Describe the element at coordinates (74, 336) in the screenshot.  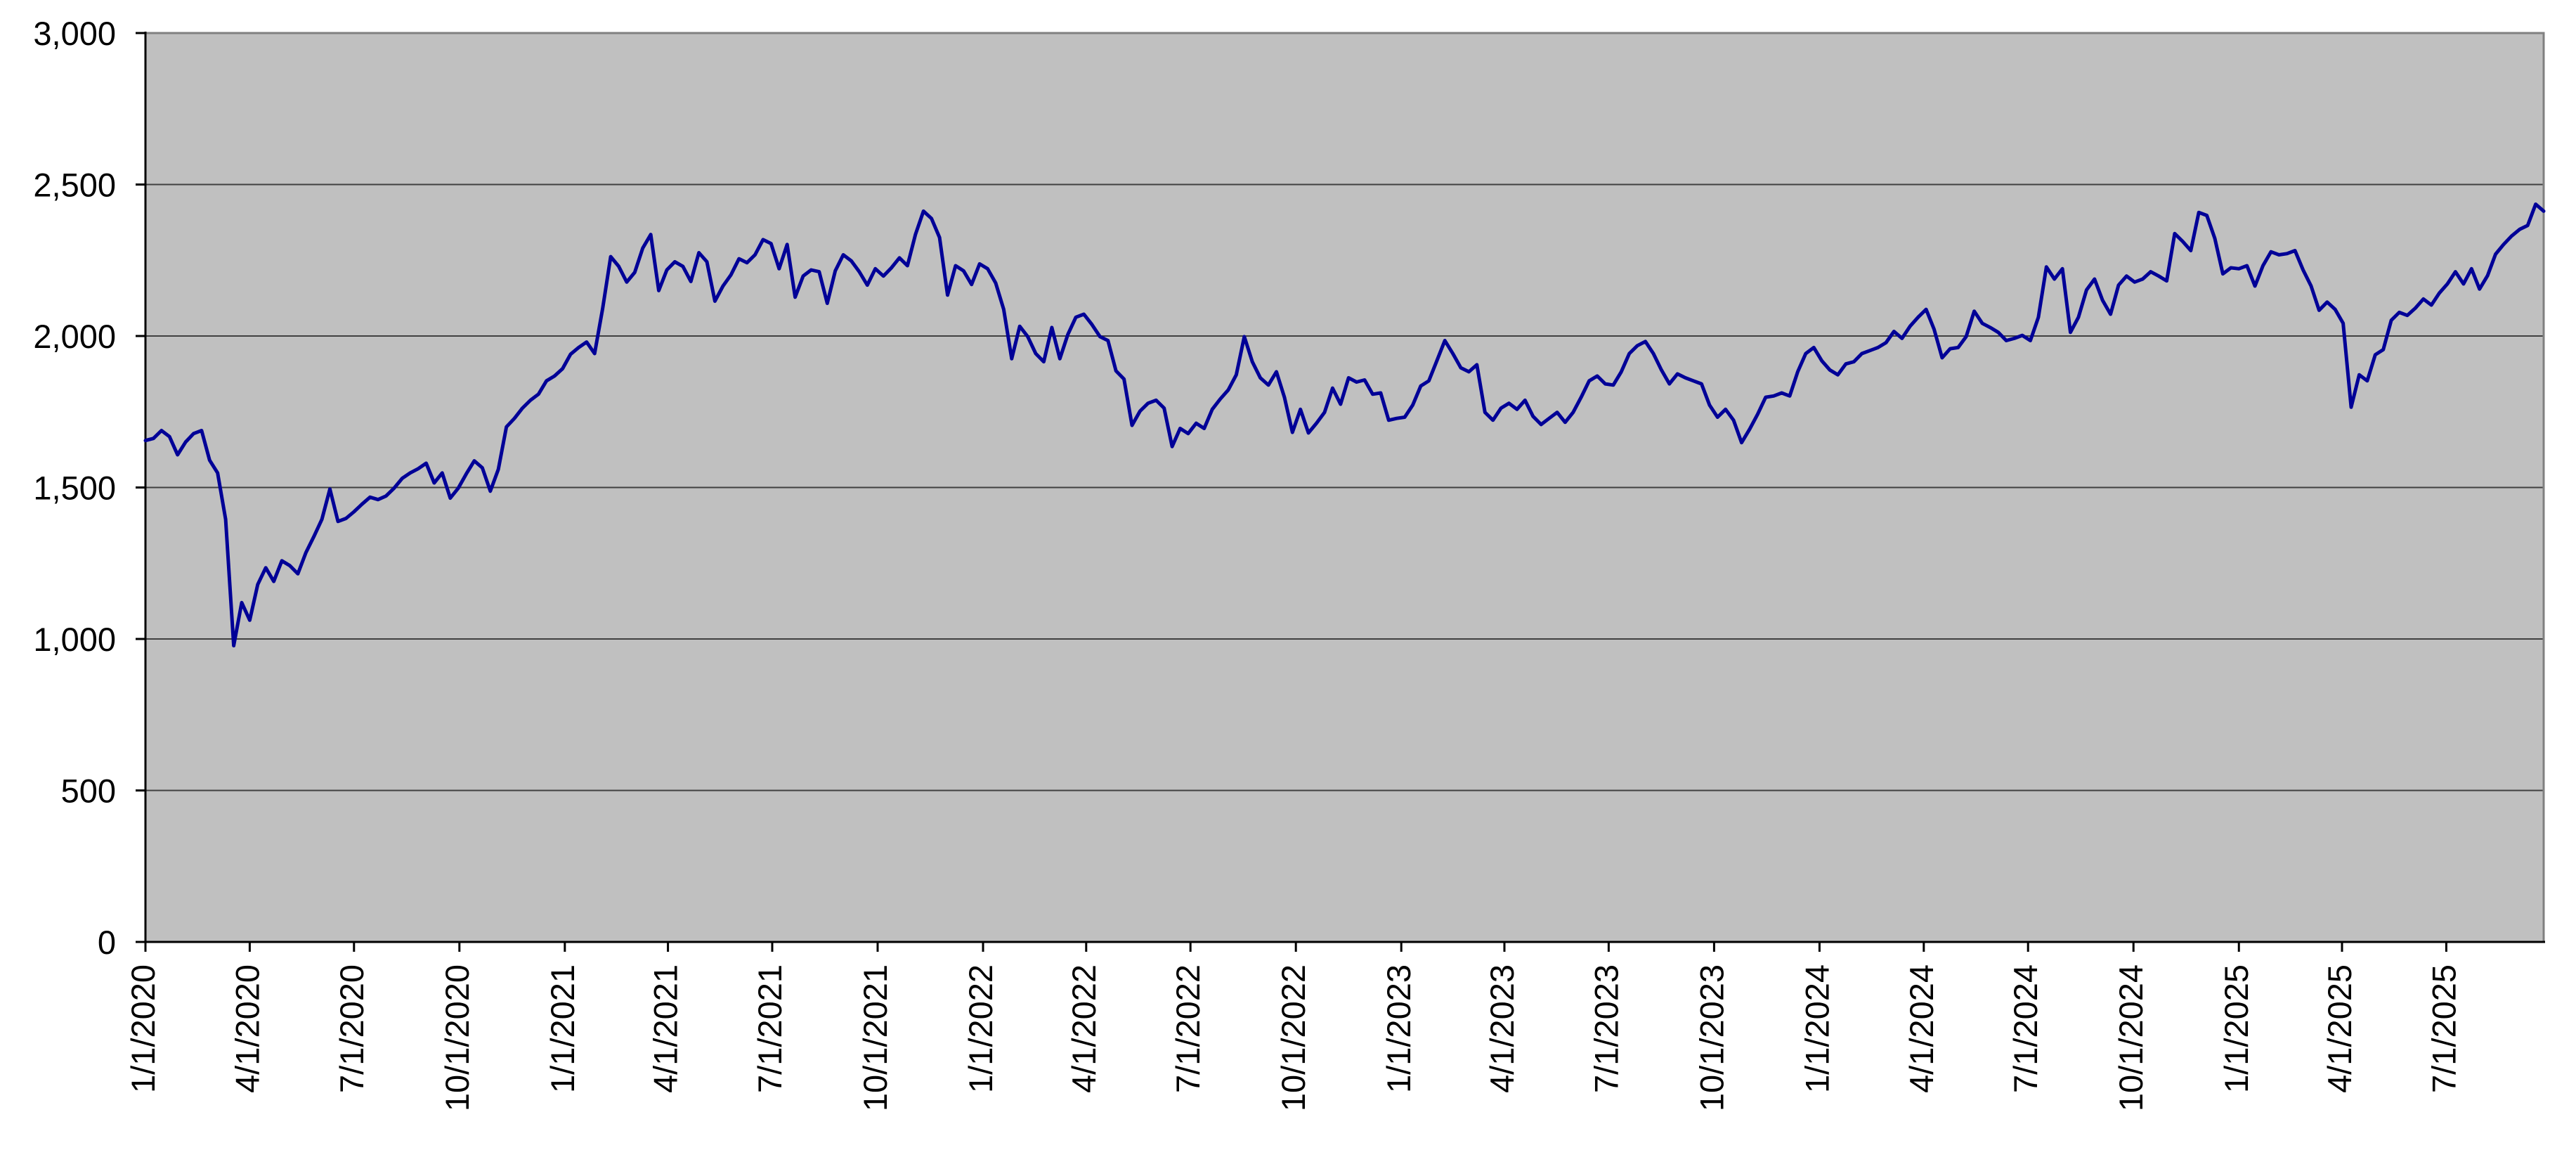
I see `y-tick-label: 2,000` at that location.